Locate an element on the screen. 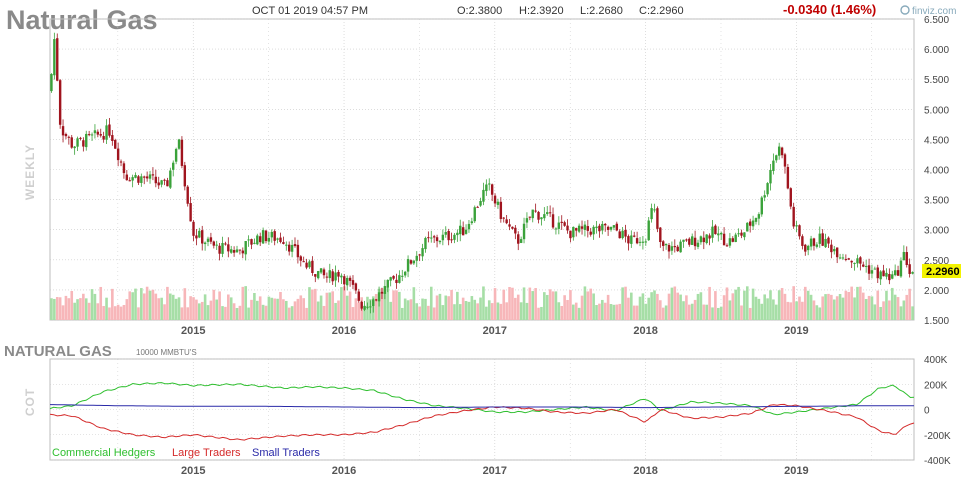 This screenshot has width=964, height=480. price-tick-label: 2.500 is located at coordinates (936, 261).